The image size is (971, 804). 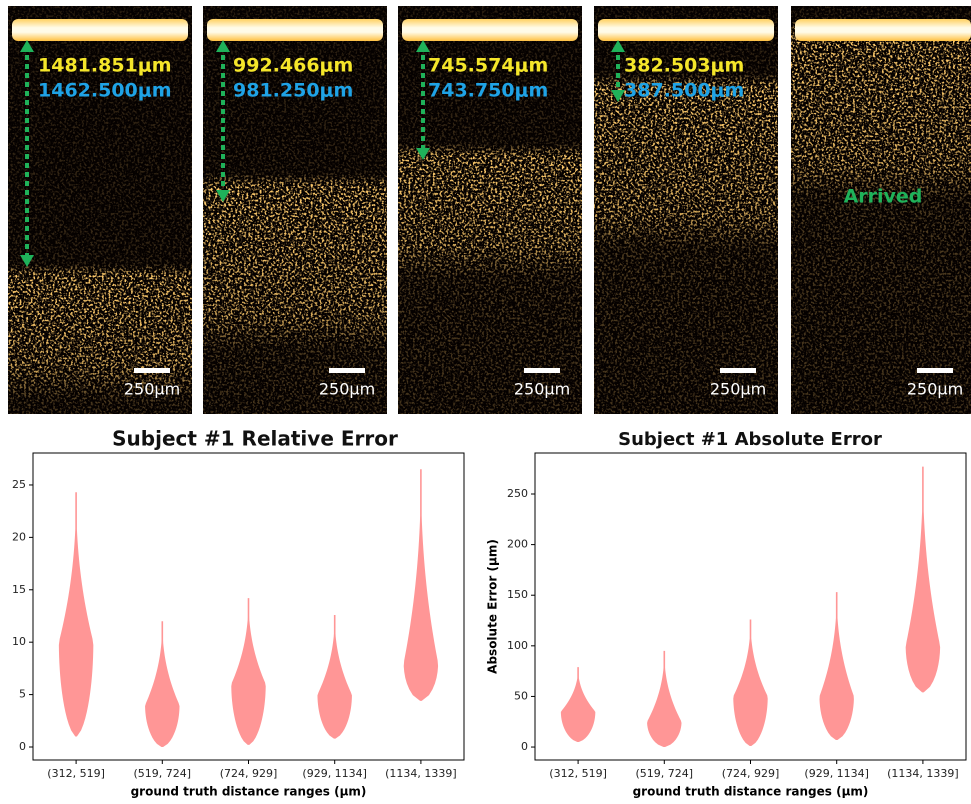 What do you see at coordinates (19, 484) in the screenshot?
I see `y-tick-label: 25` at bounding box center [19, 484].